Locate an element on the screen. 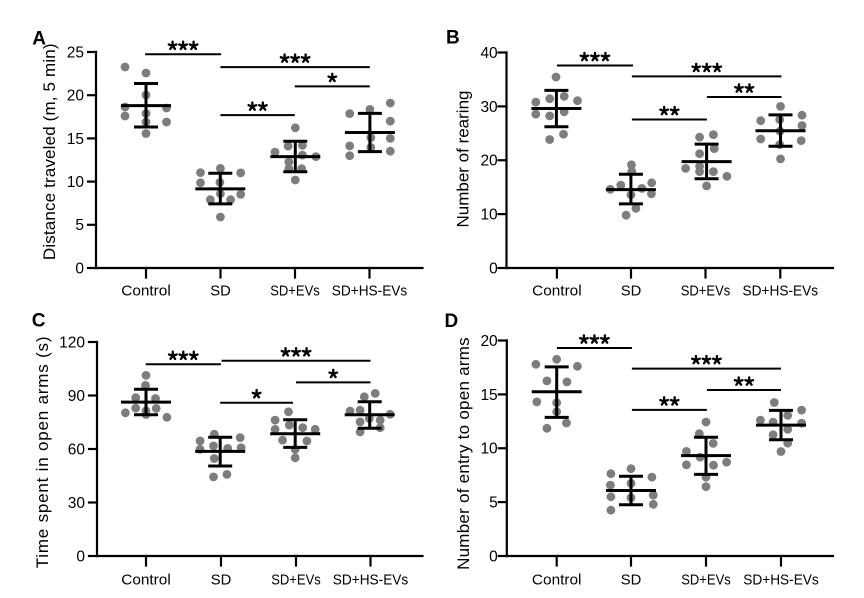 The width and height of the screenshot is (864, 598). svg-text: 120 is located at coordinates (72, 342).